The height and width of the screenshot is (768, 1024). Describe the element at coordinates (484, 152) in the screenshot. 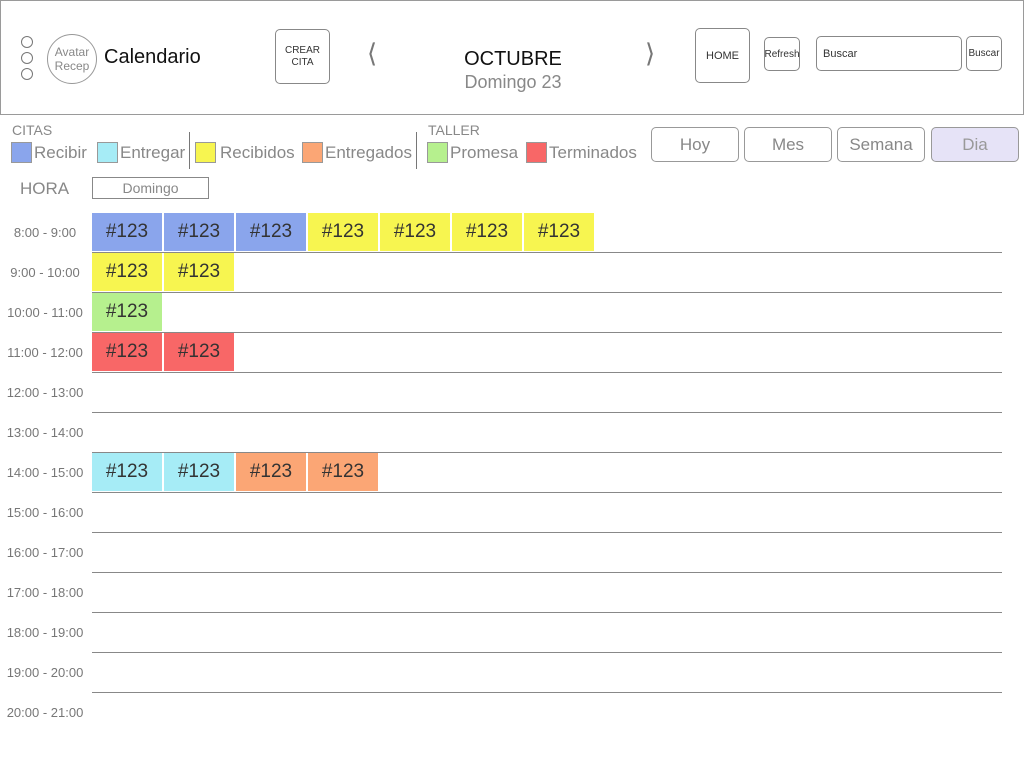

I see `legend-label: Promesa` at that location.